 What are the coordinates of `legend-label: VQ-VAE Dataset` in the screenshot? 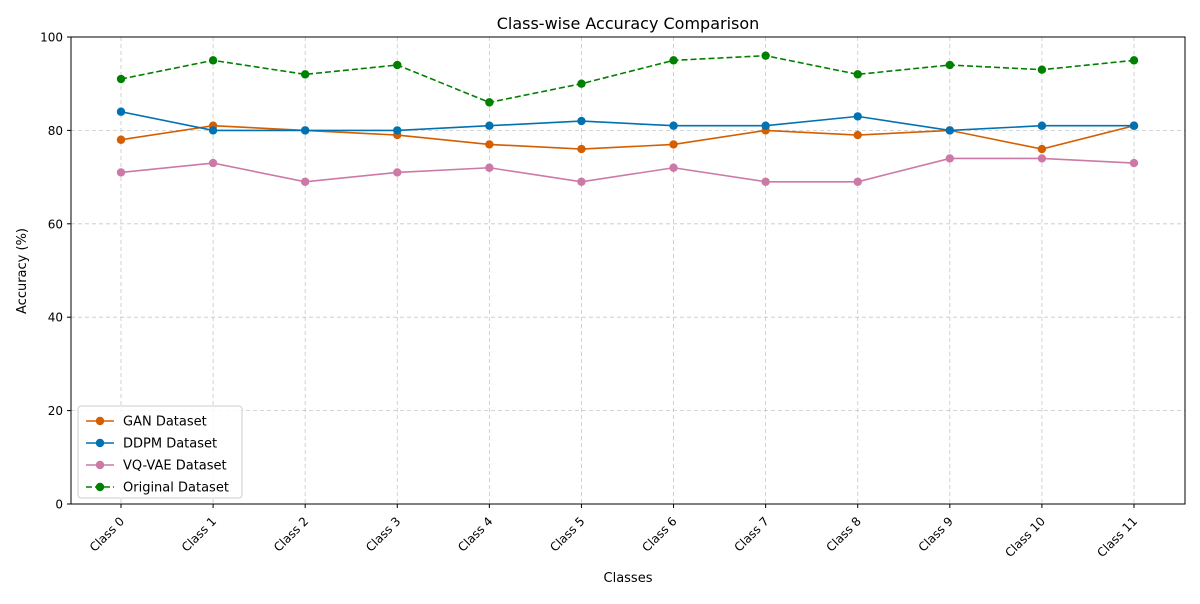 It's located at (175, 466).